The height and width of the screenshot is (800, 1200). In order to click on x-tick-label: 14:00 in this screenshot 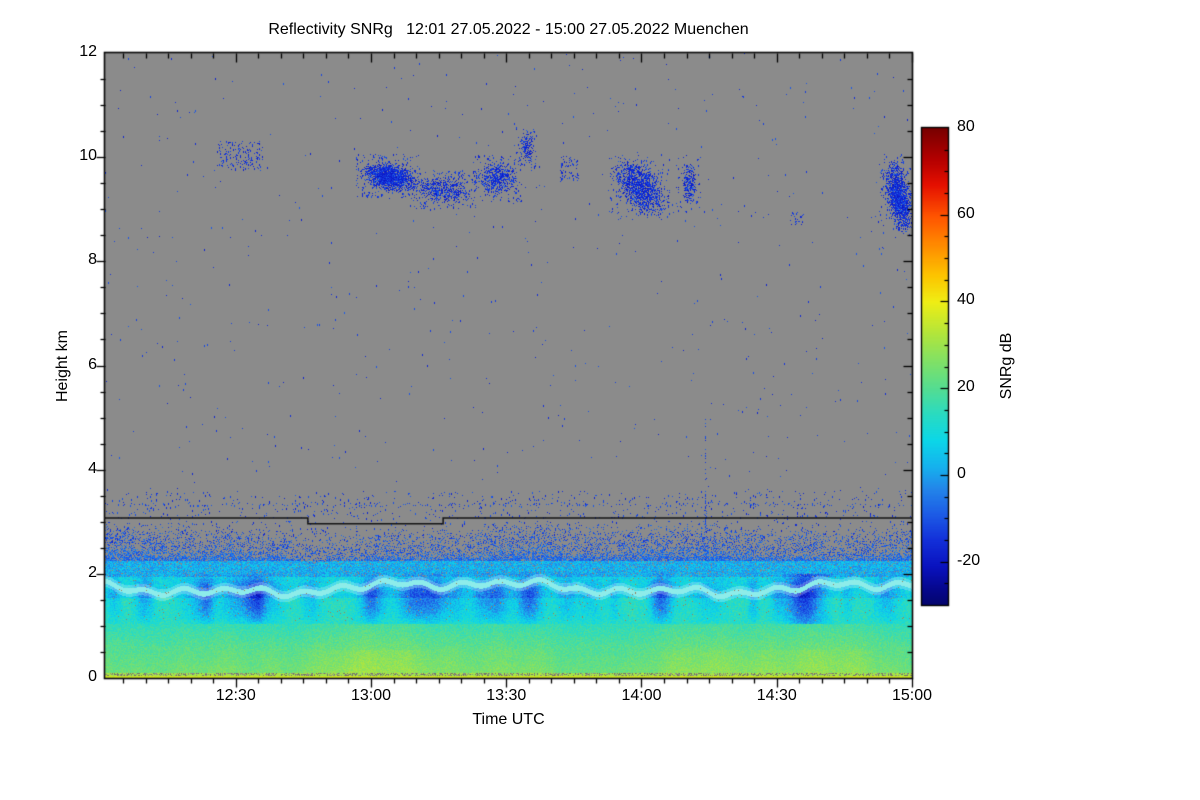, I will do `click(641, 695)`.